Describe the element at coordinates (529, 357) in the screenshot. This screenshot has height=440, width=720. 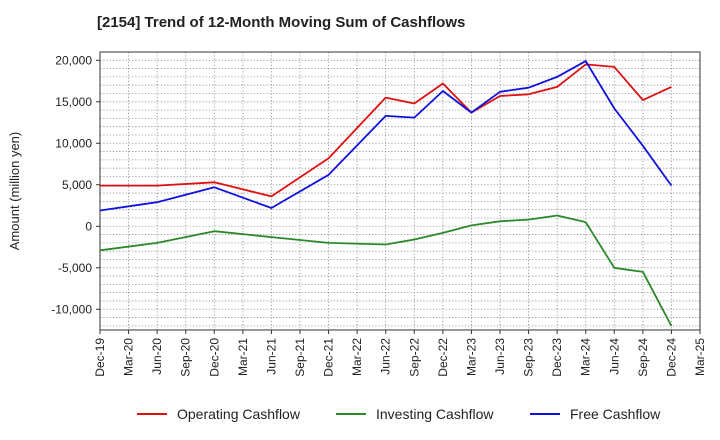
I see `x-tick-label: Sep-23` at that location.